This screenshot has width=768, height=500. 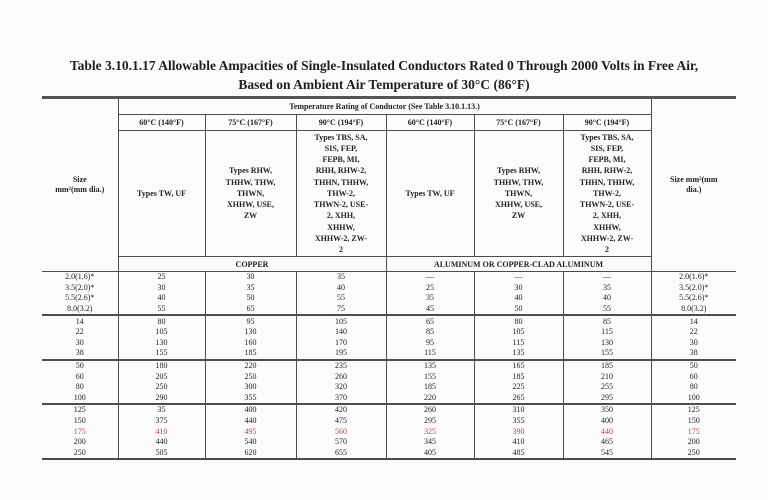 I want to click on ampacity-cell: 50, so click(x=519, y=310).